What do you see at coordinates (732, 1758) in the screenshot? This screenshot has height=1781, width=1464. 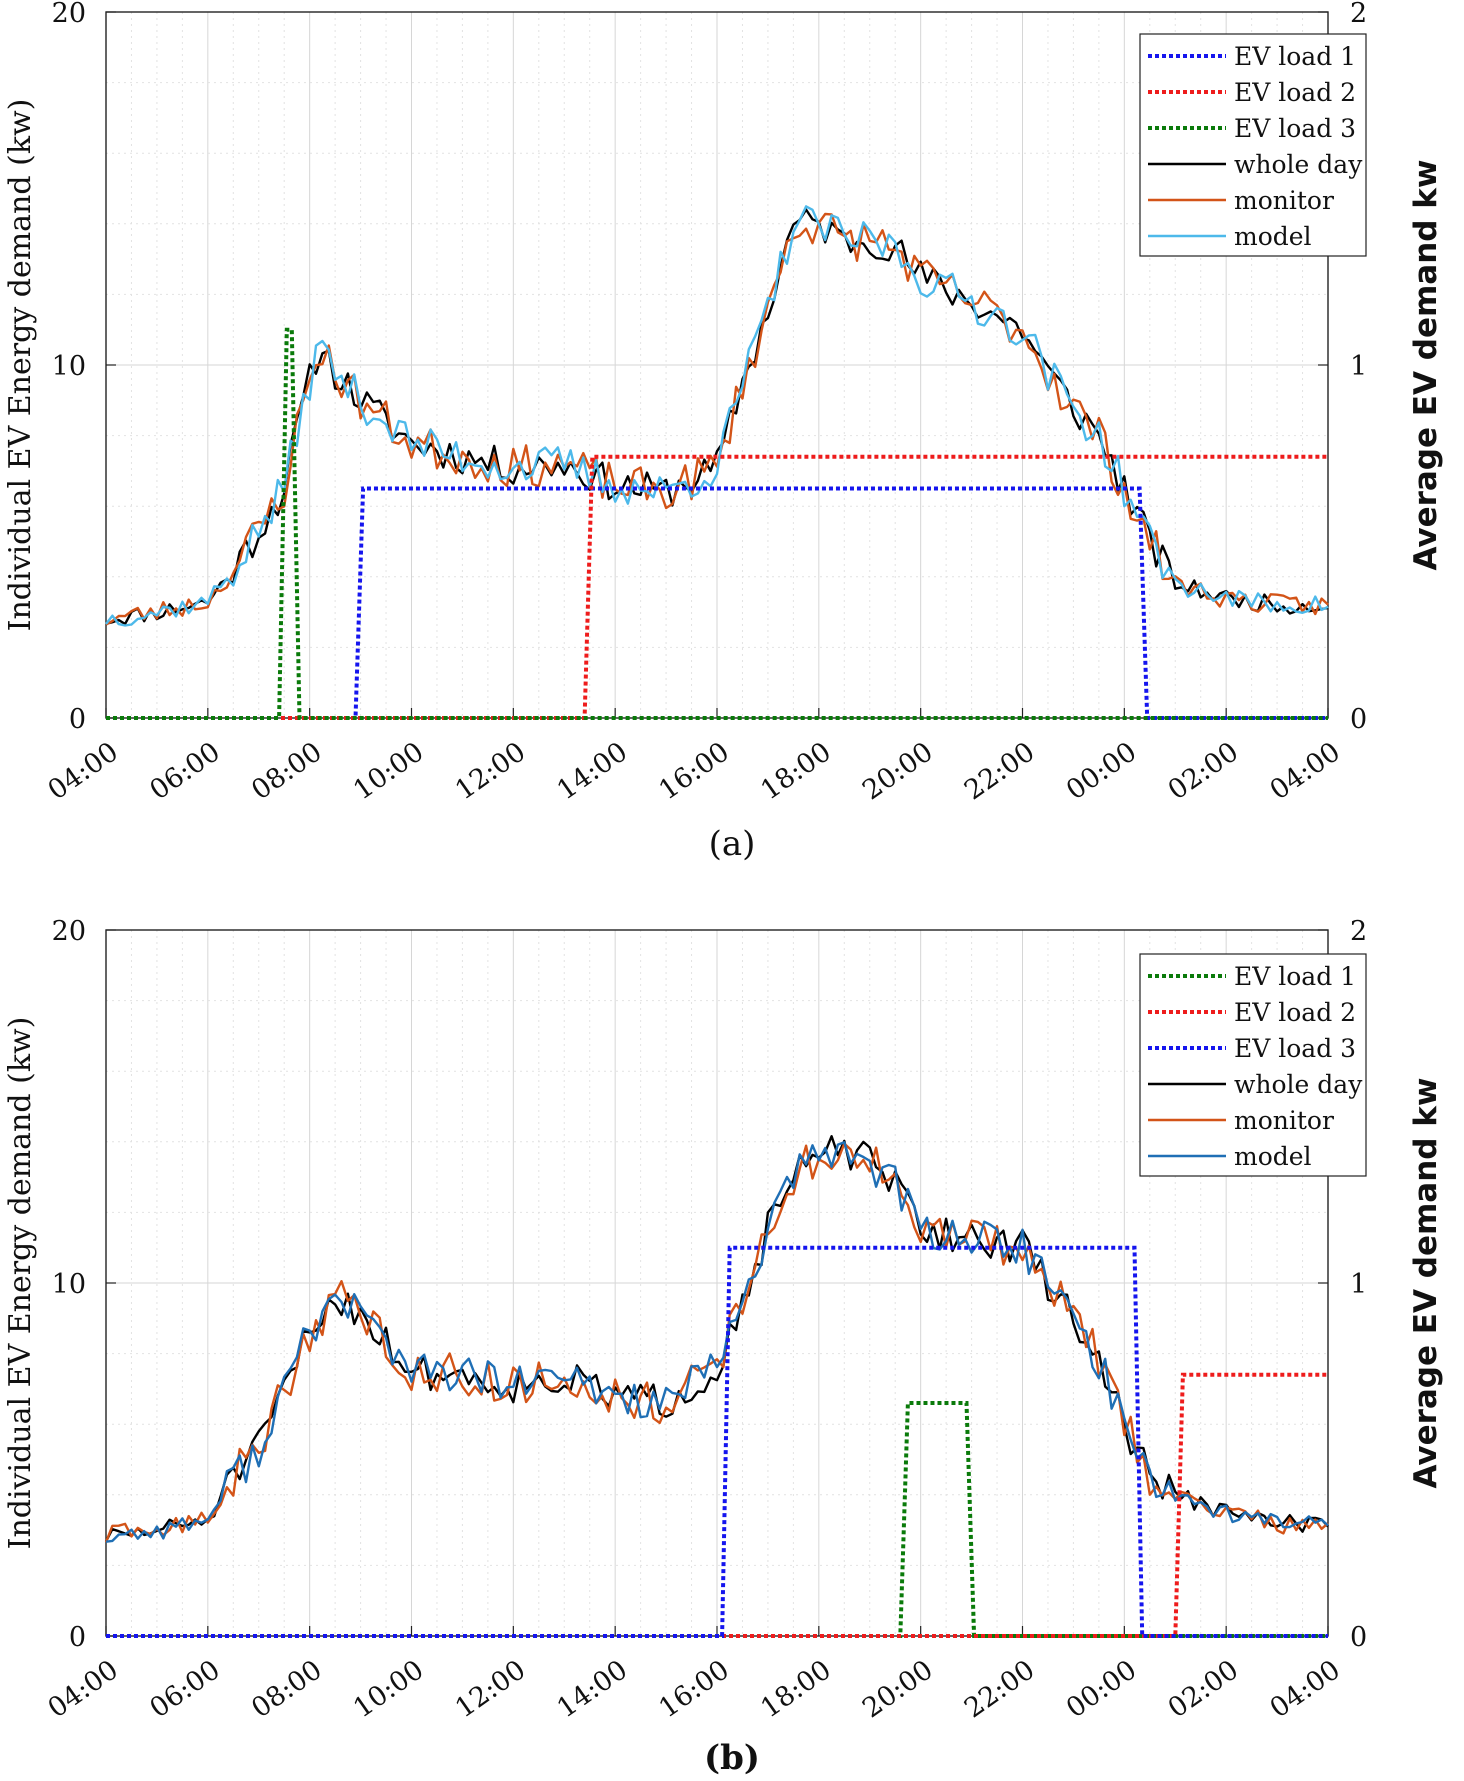 I see `caption-b: (b)` at bounding box center [732, 1758].